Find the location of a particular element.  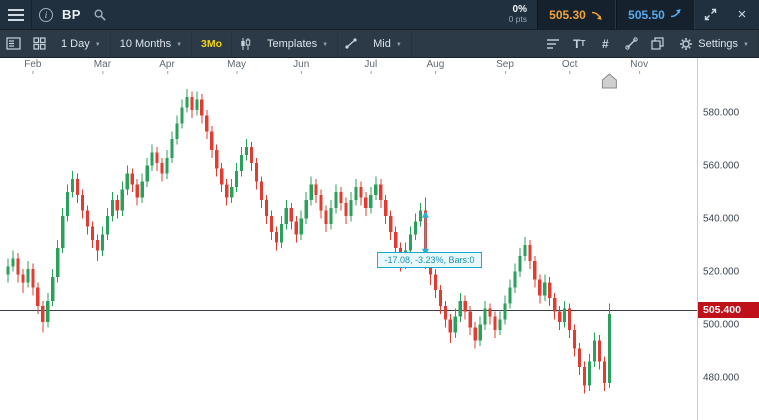

measurement-tooltip: -17.08, -3.23%, Bars:0 is located at coordinates (429, 259).